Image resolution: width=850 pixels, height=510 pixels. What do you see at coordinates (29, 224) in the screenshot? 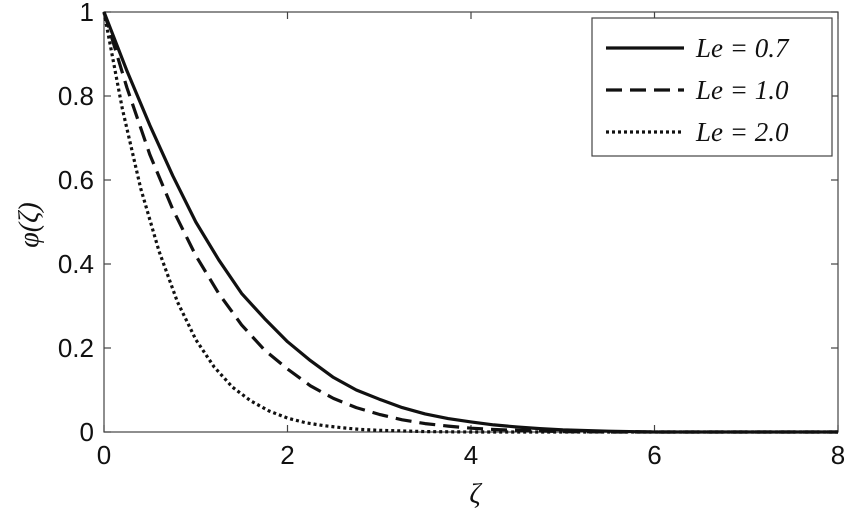
I see `y-axis-label: φ(ζ)` at bounding box center [29, 224].